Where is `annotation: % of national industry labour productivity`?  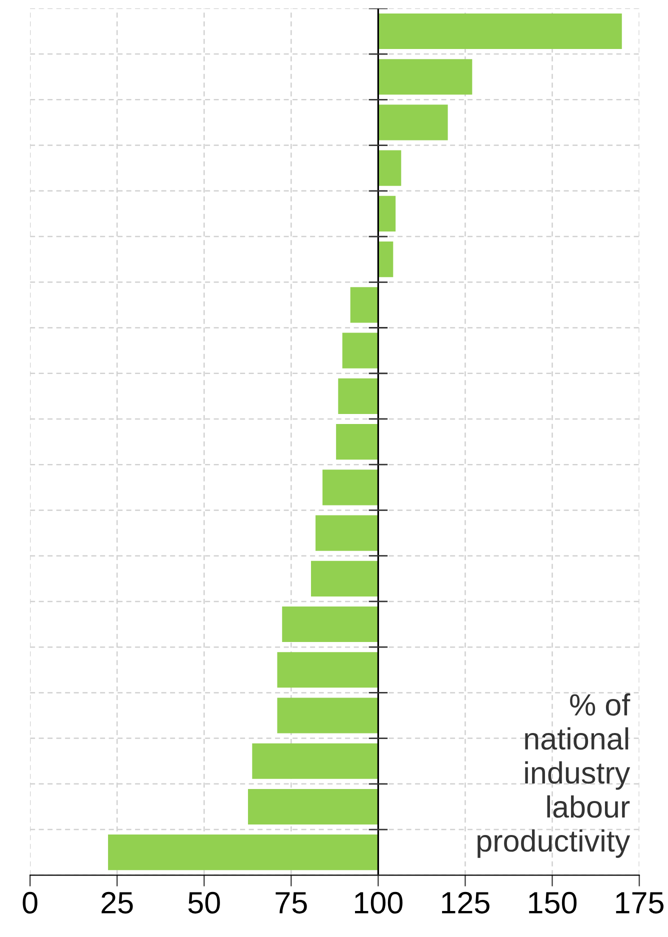 annotation: % of national industry labour productivity is located at coordinates (554, 775).